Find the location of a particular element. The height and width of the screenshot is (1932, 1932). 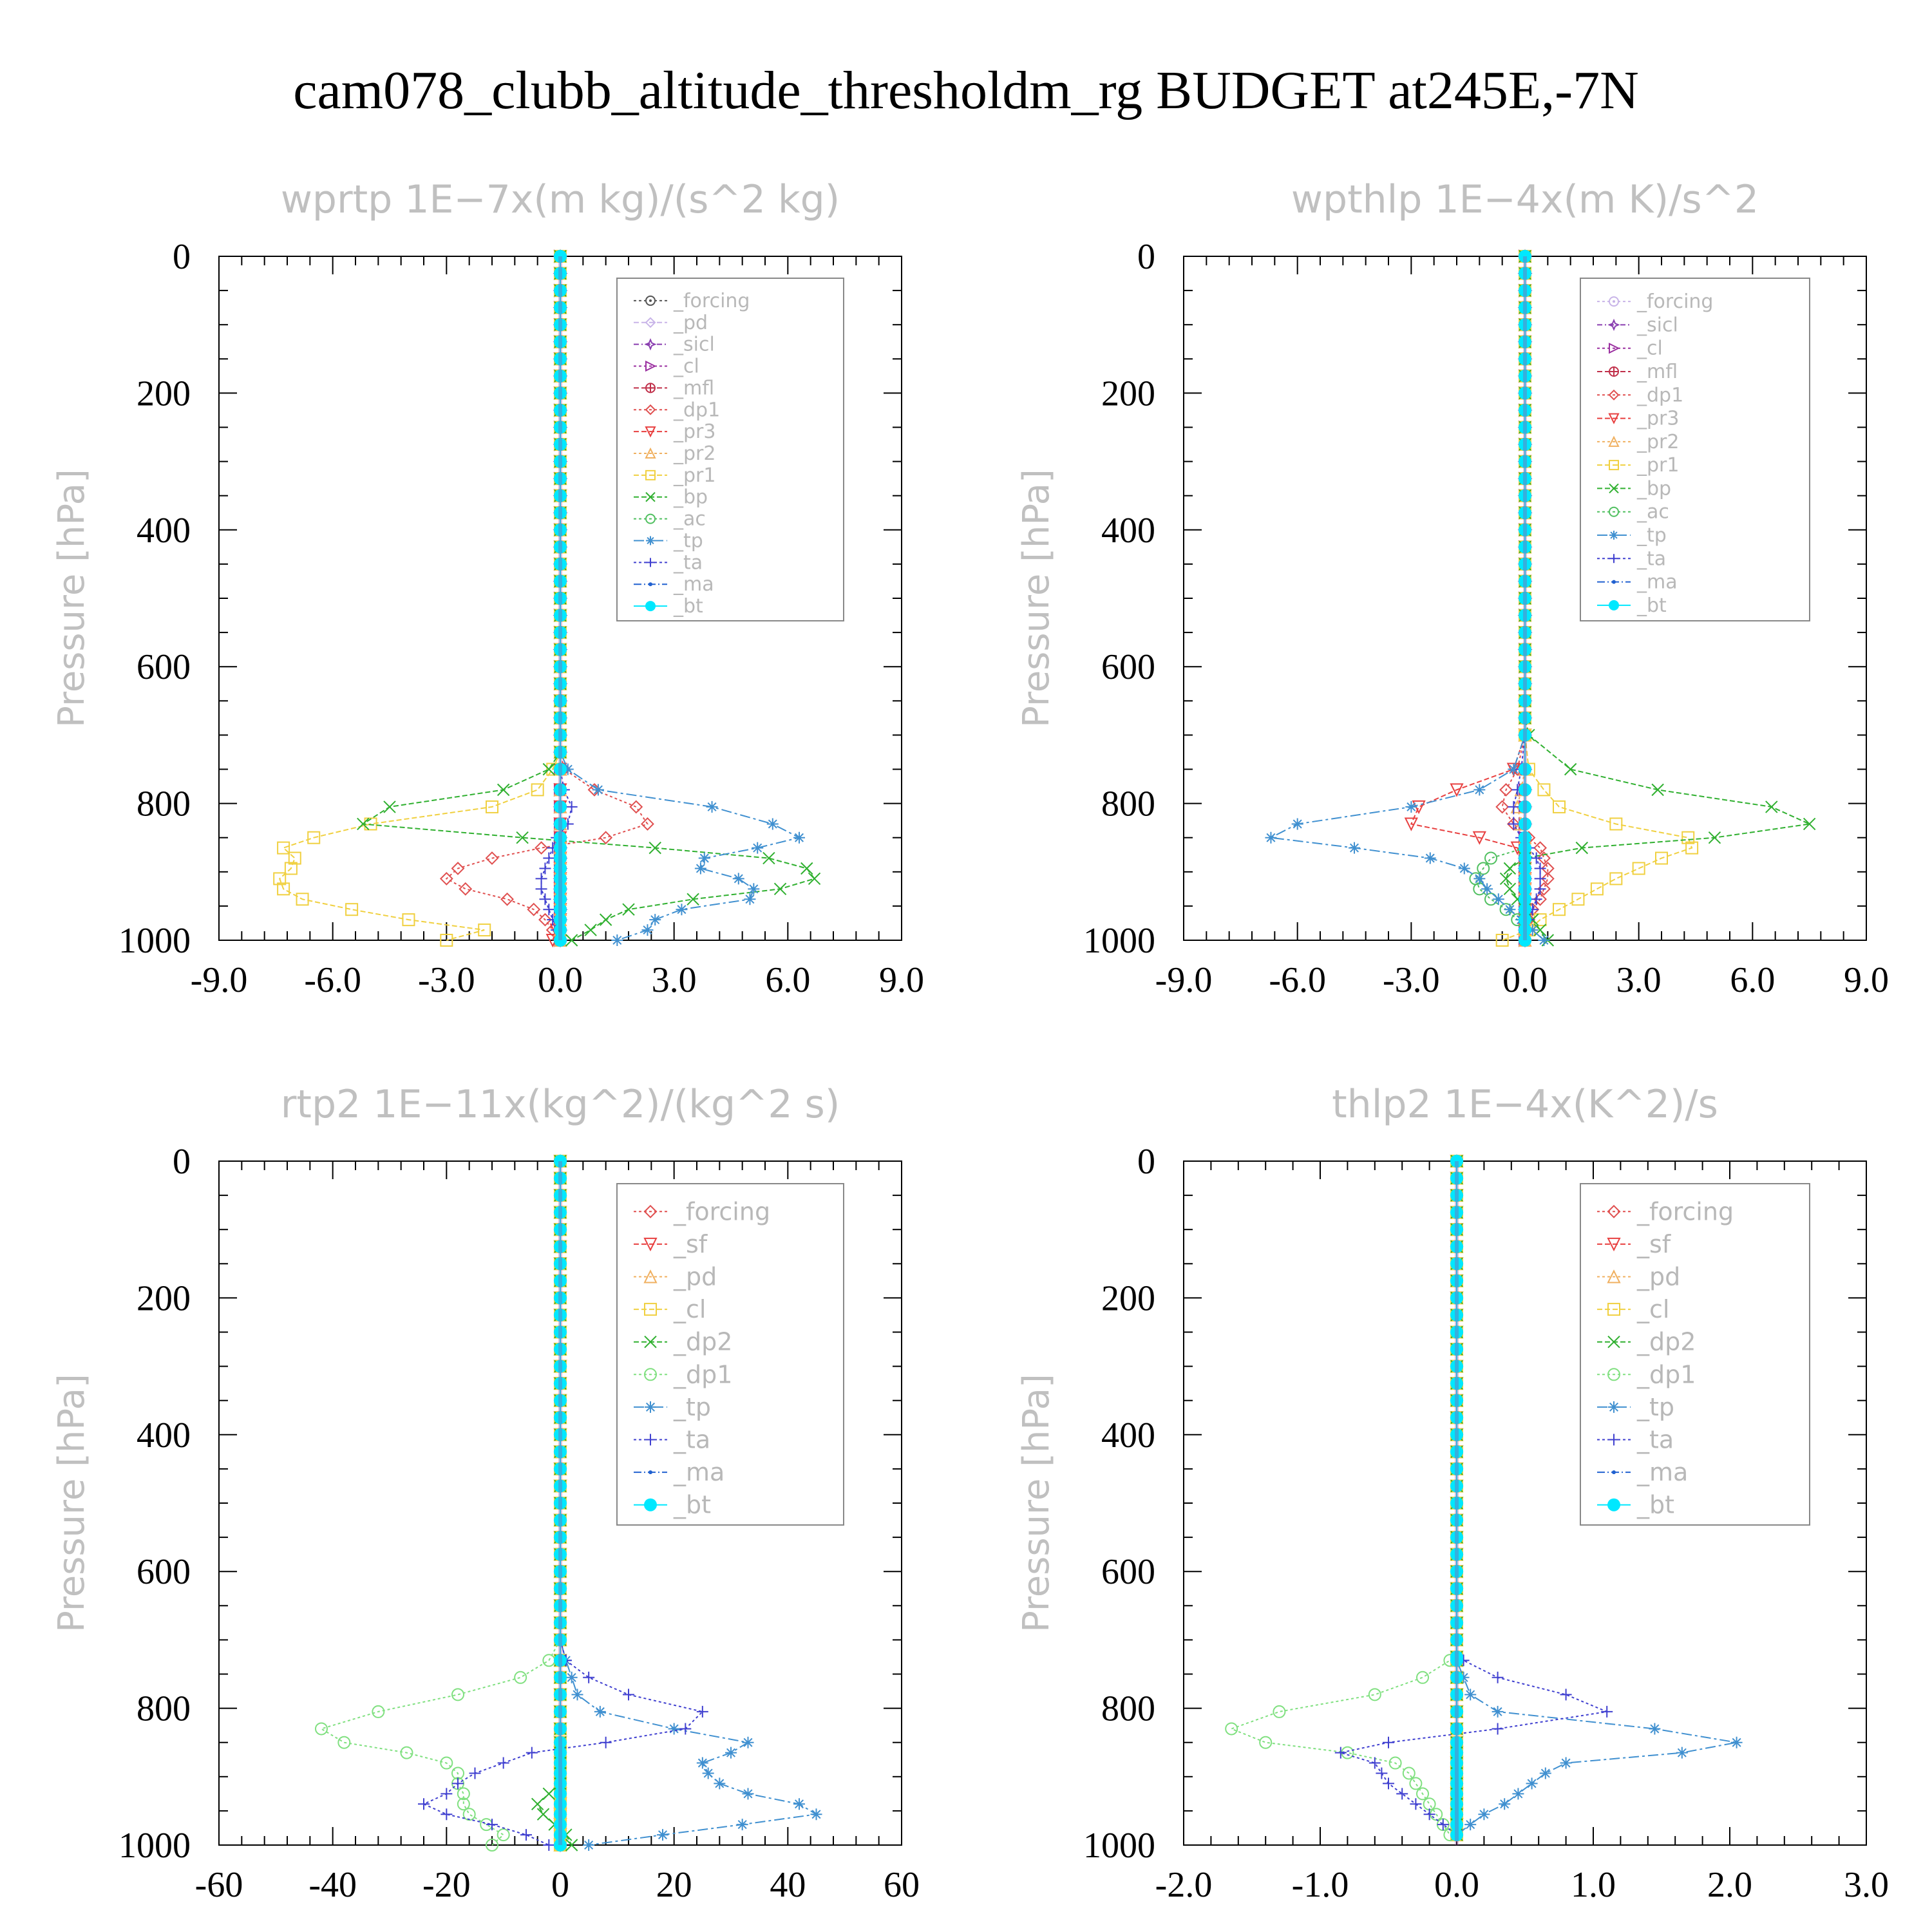

legend-label: _dp1 is located at coordinates (696, 410).